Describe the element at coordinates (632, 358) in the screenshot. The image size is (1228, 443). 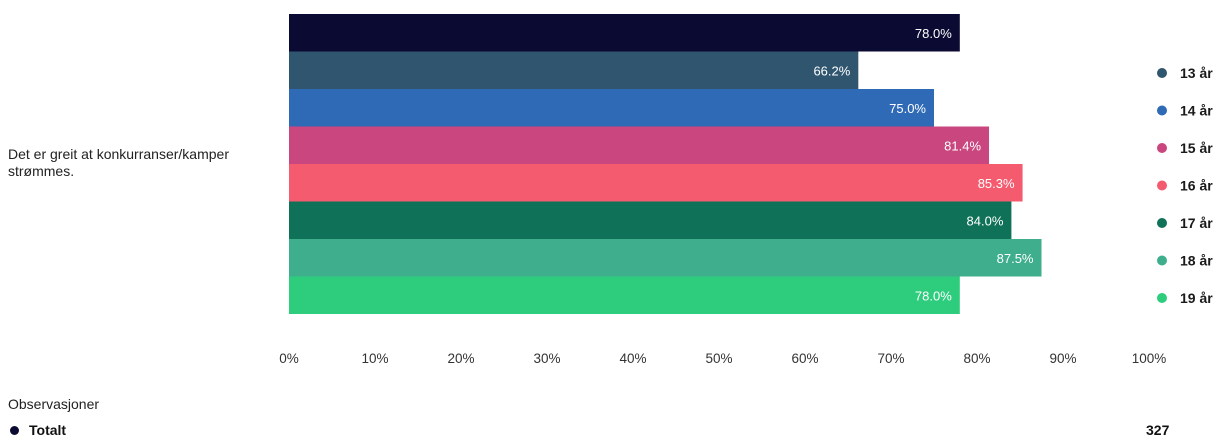
I see `x-tick-label: 40%` at that location.